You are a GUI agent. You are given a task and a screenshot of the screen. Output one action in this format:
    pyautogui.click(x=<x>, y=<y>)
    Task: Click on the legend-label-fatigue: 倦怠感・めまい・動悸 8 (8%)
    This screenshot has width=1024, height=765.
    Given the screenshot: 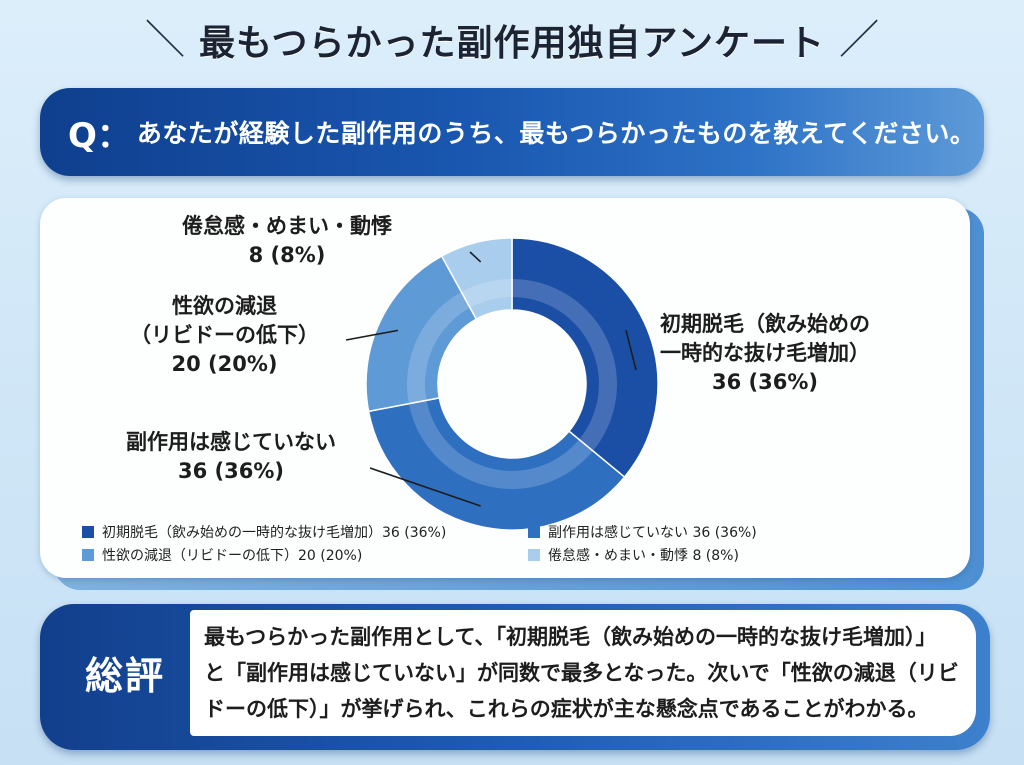 What is the action you would take?
    pyautogui.click(x=643, y=556)
    